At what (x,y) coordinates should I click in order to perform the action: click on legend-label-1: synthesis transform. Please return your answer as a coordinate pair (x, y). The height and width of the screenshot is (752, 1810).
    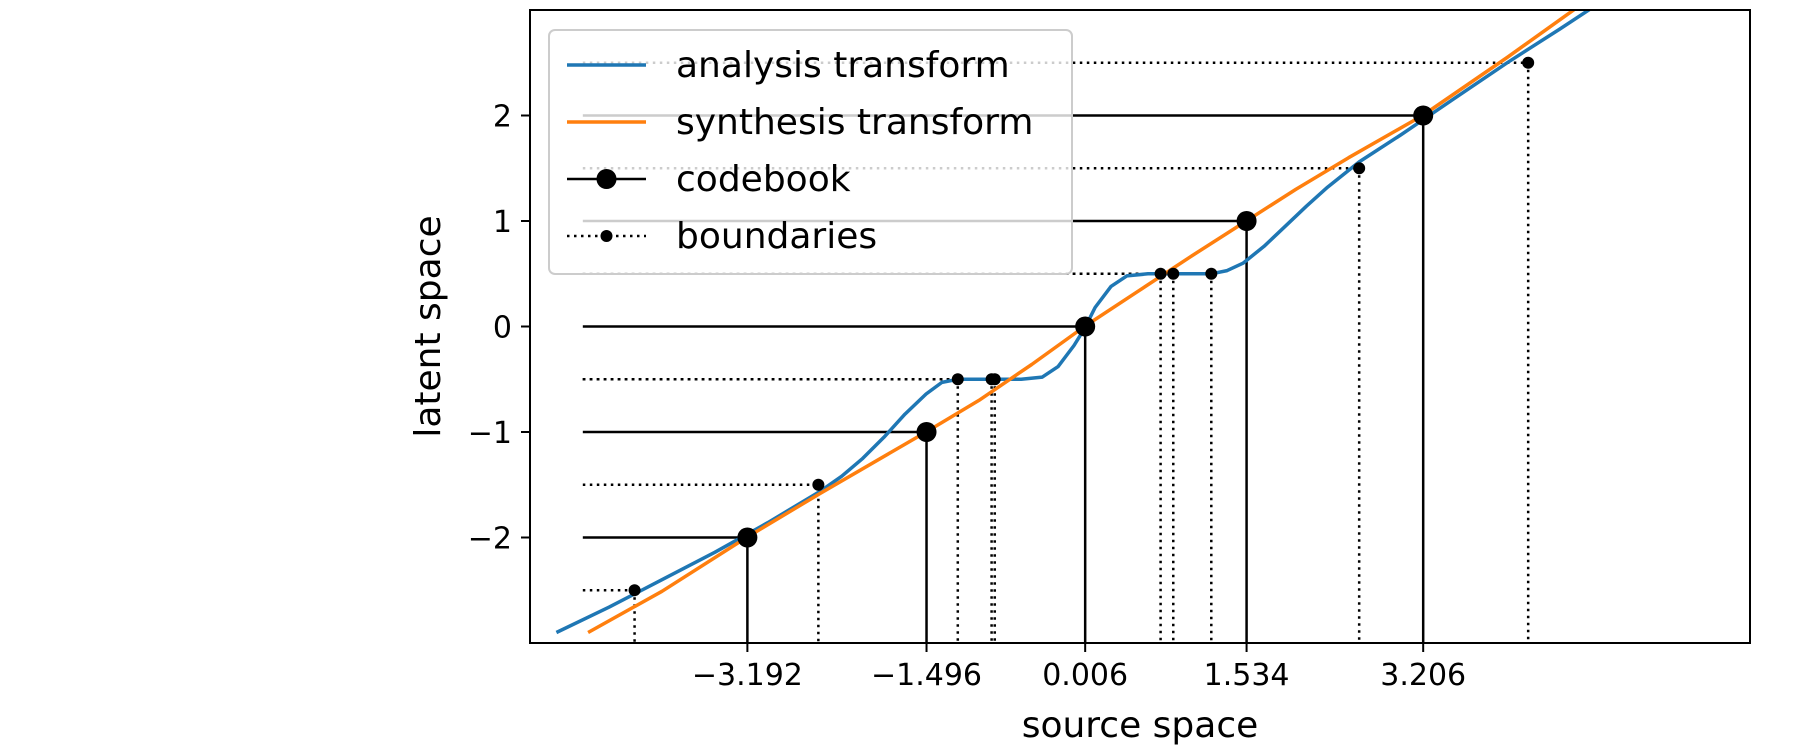
    Looking at the image, I should click on (854, 122).